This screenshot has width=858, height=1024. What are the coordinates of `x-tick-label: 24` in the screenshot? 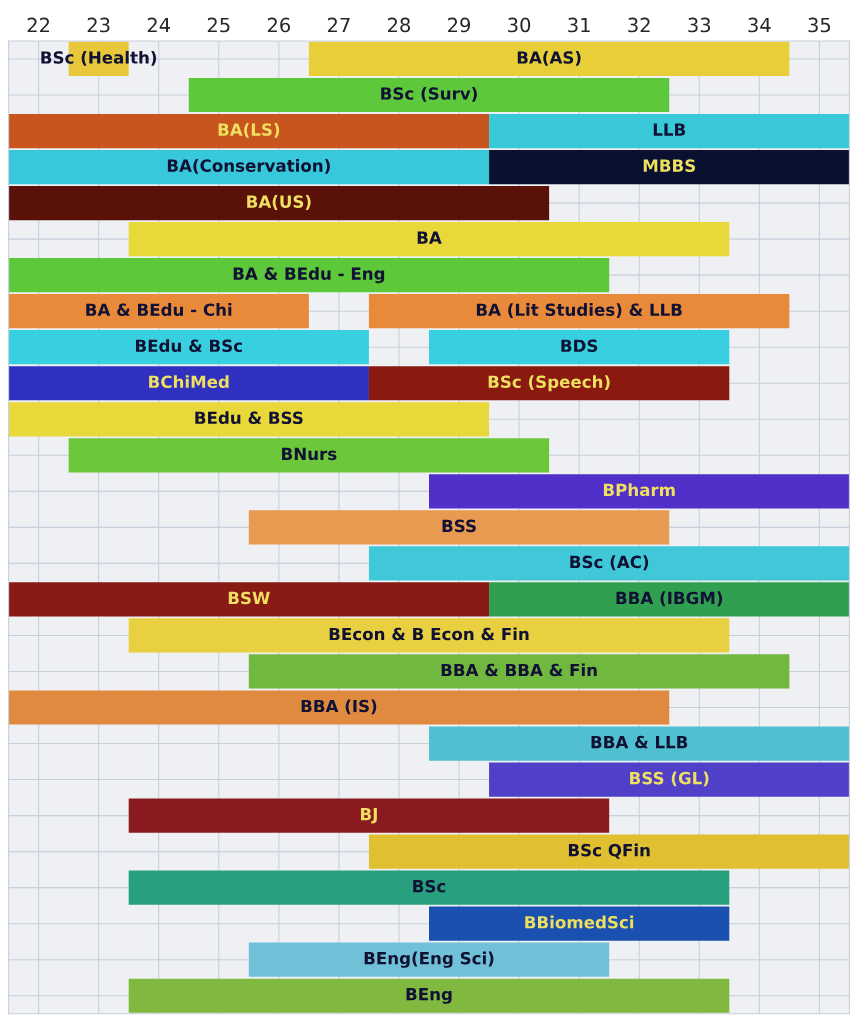 It's located at (159, 25).